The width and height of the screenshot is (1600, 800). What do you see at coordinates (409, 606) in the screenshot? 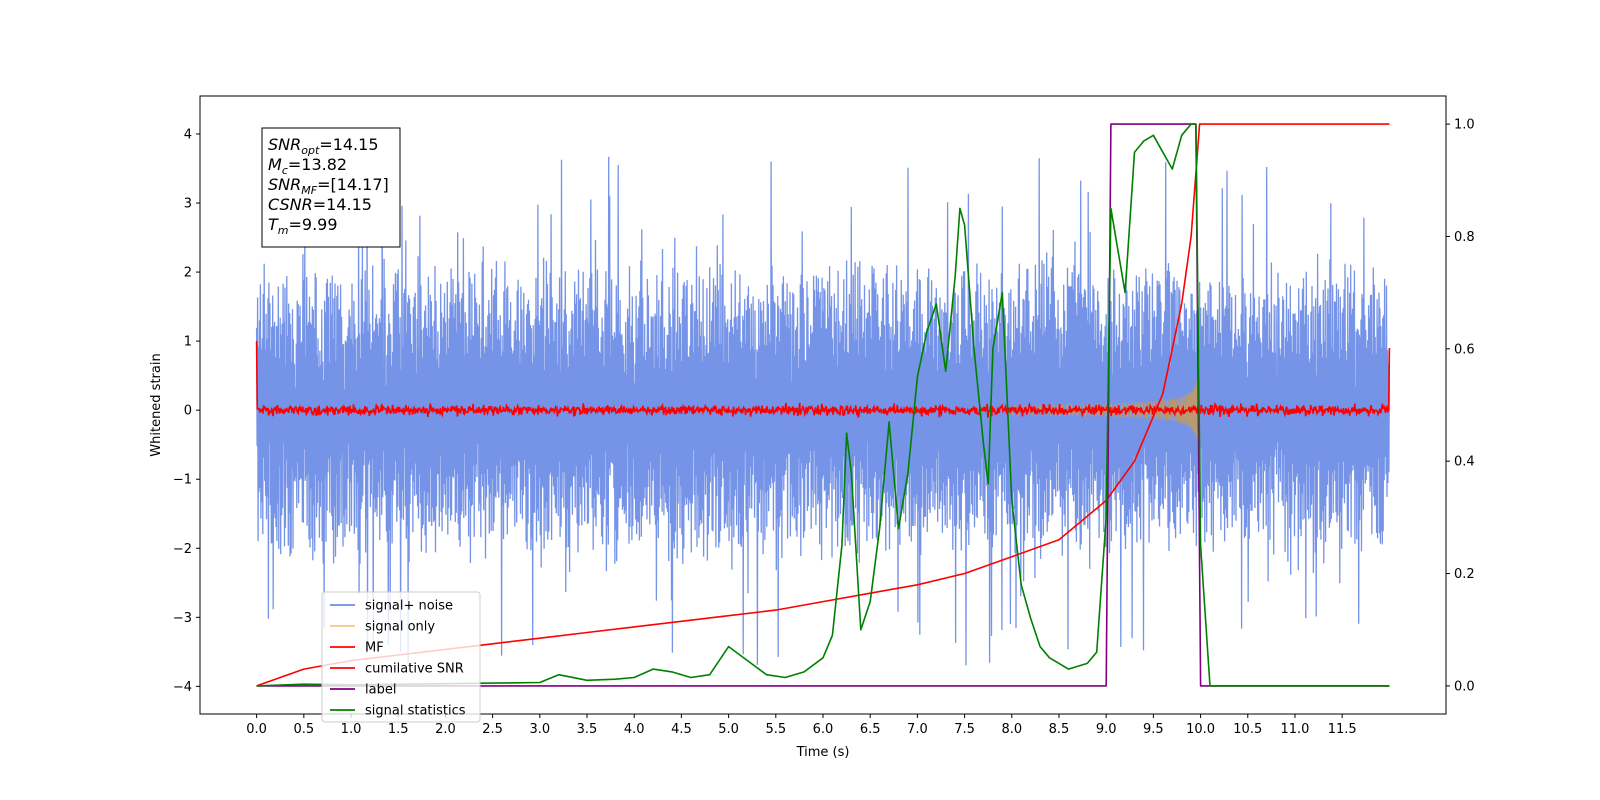
I see `legend-label-signal-noise: signal+ noise` at bounding box center [409, 606].